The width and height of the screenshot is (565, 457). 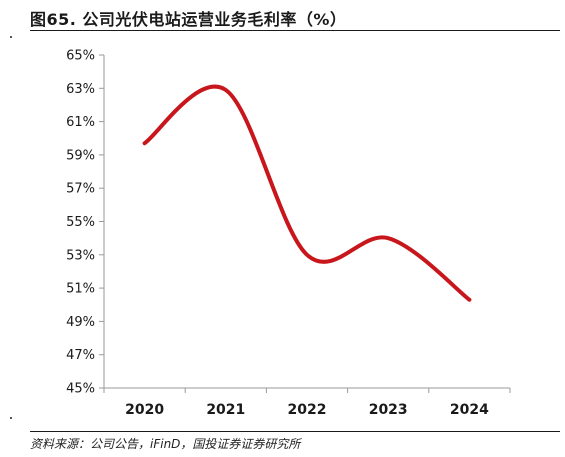 I want to click on y-tick-label: 49%, so click(x=80, y=322).